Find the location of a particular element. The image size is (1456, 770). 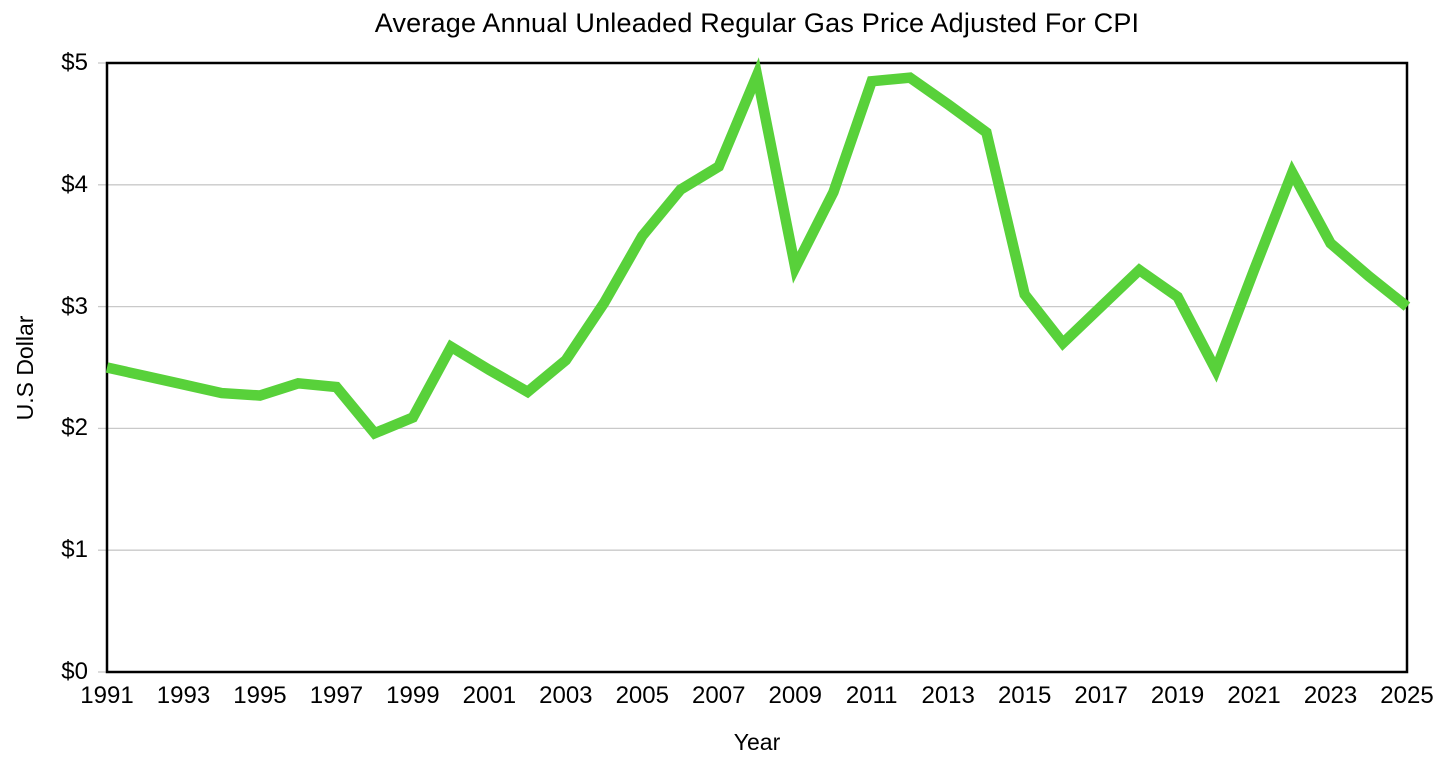

x-tick-label: 2015 is located at coordinates (1024, 695).